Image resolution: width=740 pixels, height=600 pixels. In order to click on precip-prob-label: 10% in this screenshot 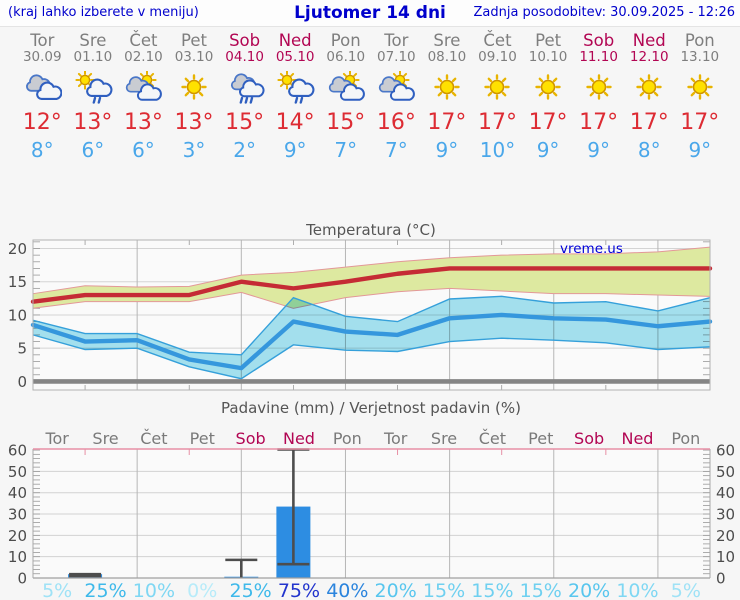, I will do `click(154, 590)`.